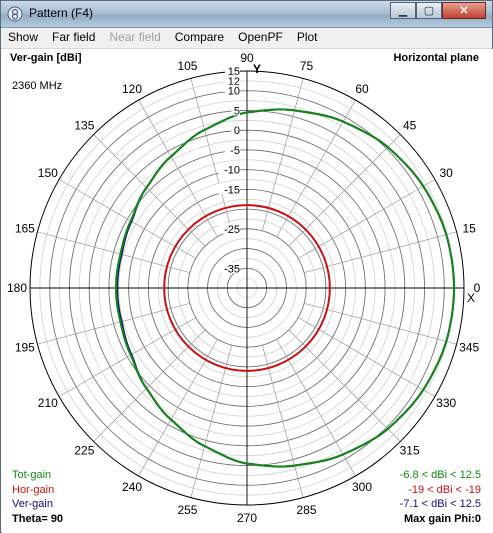 The width and height of the screenshot is (493, 533). What do you see at coordinates (187, 510) in the screenshot?
I see `angle-tick-label: 255` at bounding box center [187, 510].